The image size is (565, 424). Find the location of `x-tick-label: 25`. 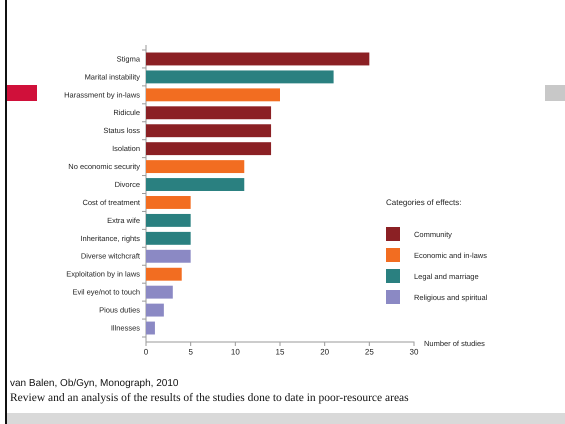

x-tick-label: 25 is located at coordinates (369, 352).